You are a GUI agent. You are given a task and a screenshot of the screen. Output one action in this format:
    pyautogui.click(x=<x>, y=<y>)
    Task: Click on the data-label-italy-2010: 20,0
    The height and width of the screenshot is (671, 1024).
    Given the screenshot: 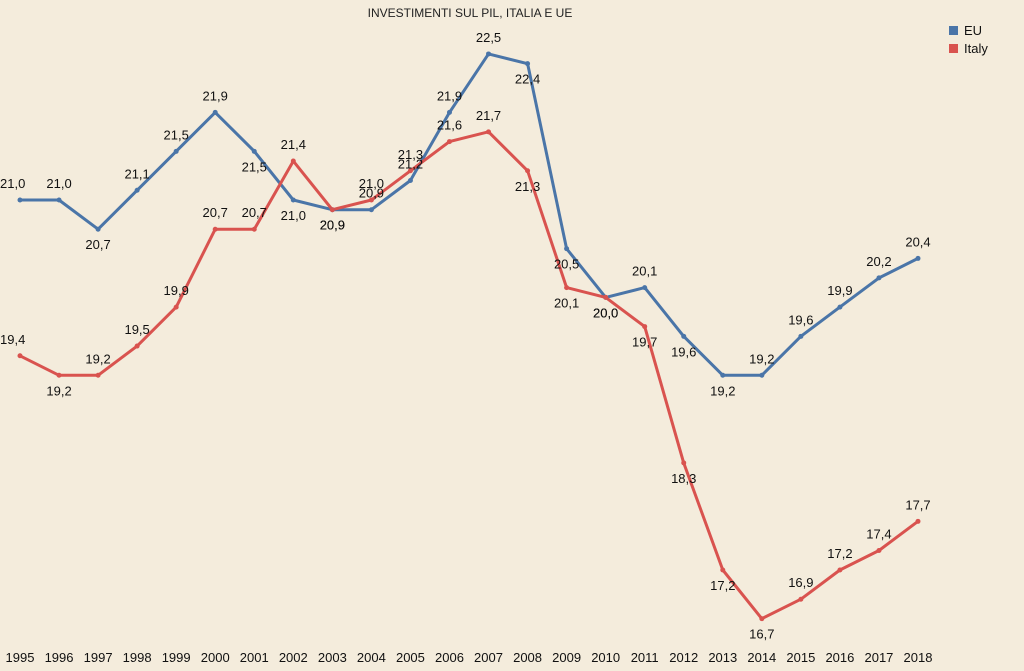 What is the action you would take?
    pyautogui.click(x=605, y=312)
    